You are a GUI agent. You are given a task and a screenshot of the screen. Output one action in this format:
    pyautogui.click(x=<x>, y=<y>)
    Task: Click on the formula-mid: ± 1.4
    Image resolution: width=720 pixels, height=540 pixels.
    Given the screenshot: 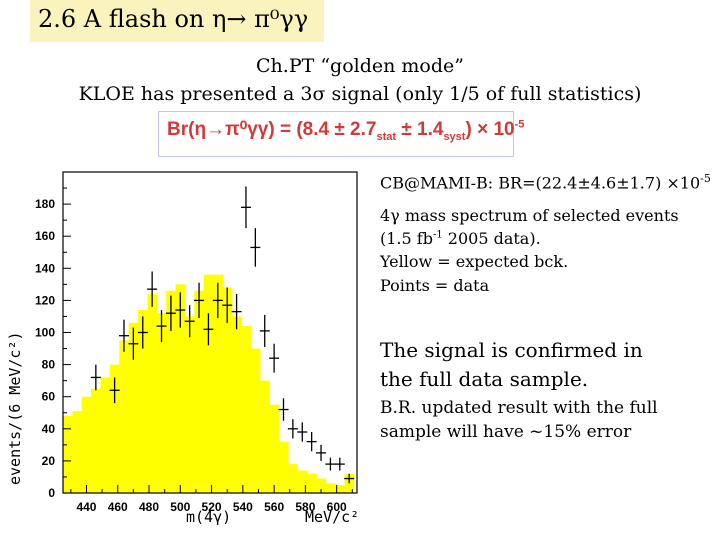 What is the action you would take?
    pyautogui.click(x=420, y=129)
    